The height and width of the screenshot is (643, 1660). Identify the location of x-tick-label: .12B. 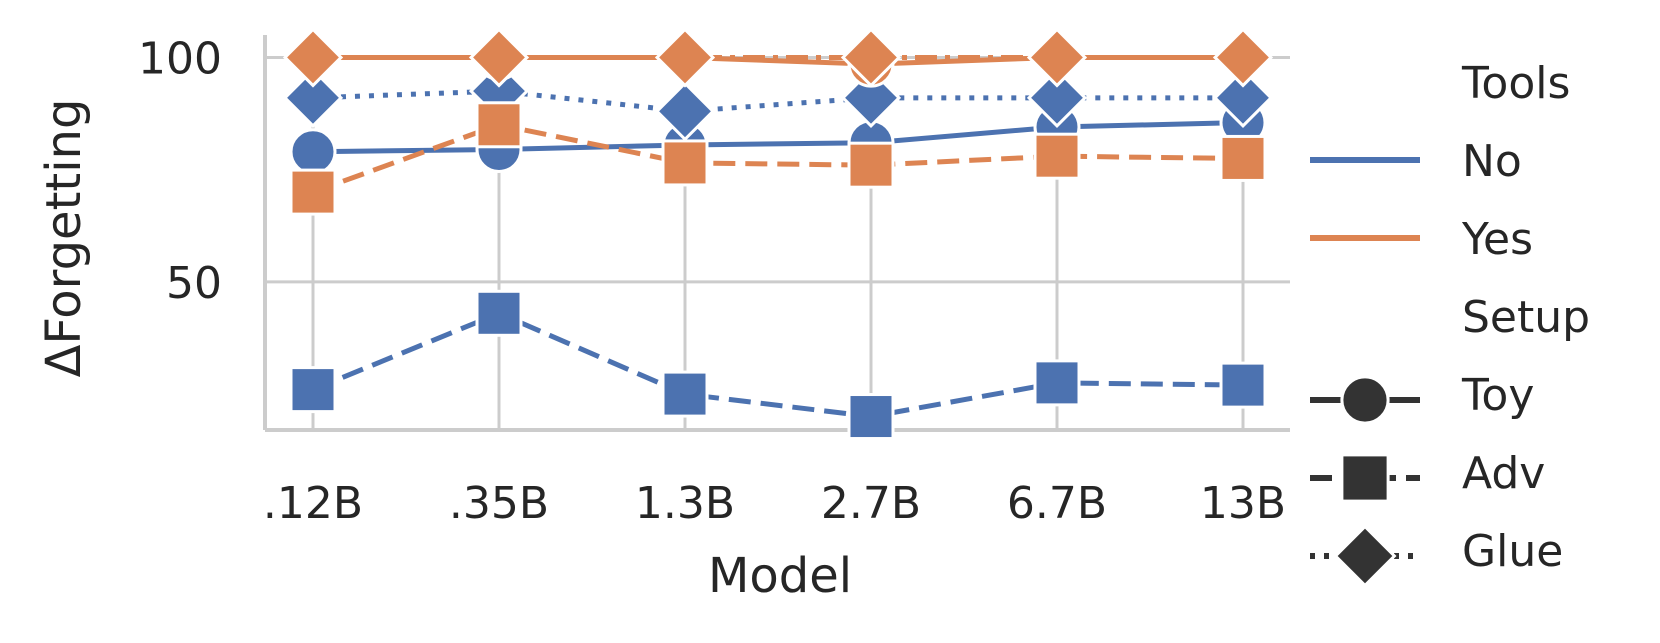
(313, 503).